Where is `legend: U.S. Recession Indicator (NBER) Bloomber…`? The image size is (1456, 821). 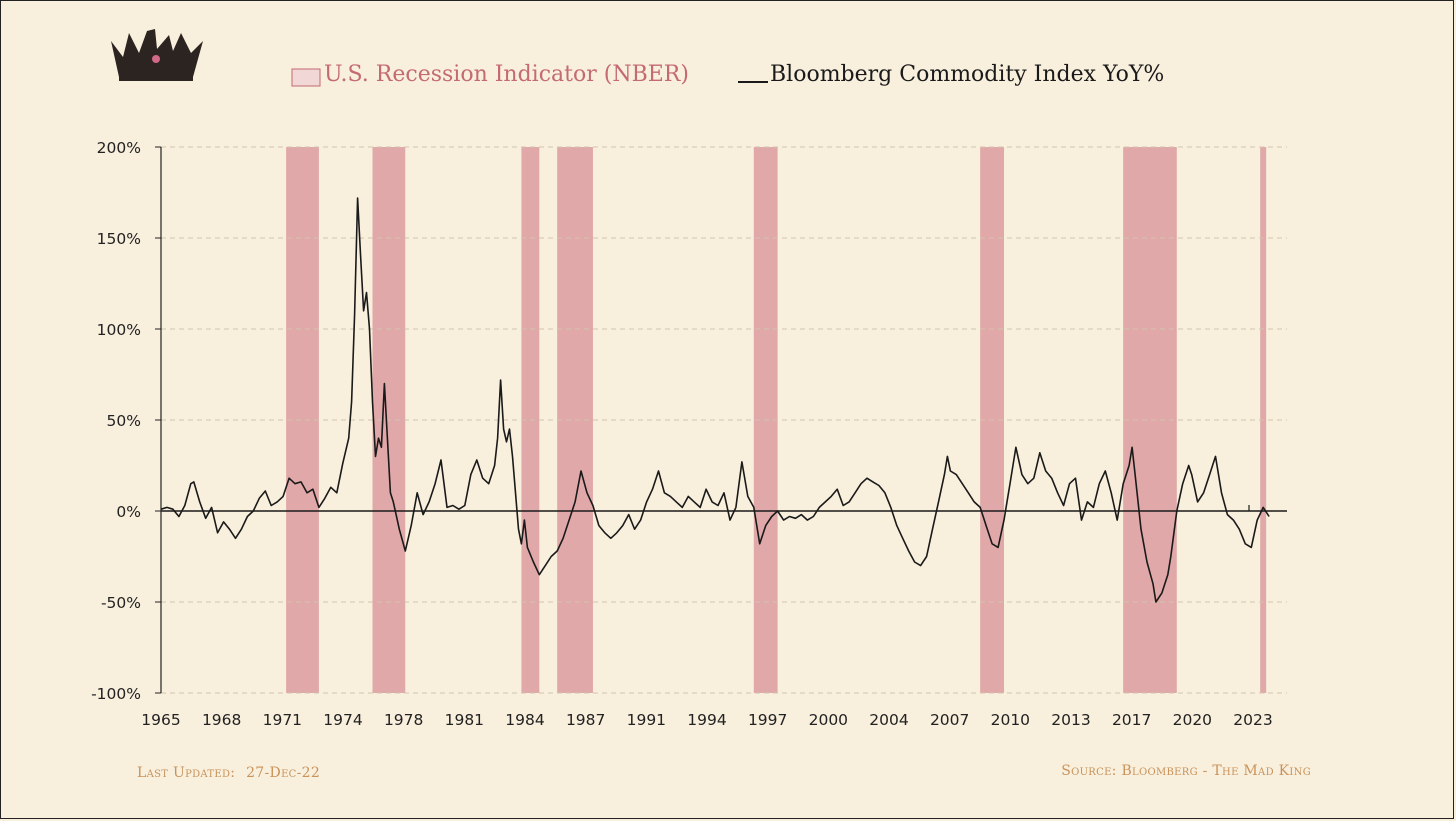 legend: U.S. Recession Indicator (NBER) Bloomber… is located at coordinates (727, 74).